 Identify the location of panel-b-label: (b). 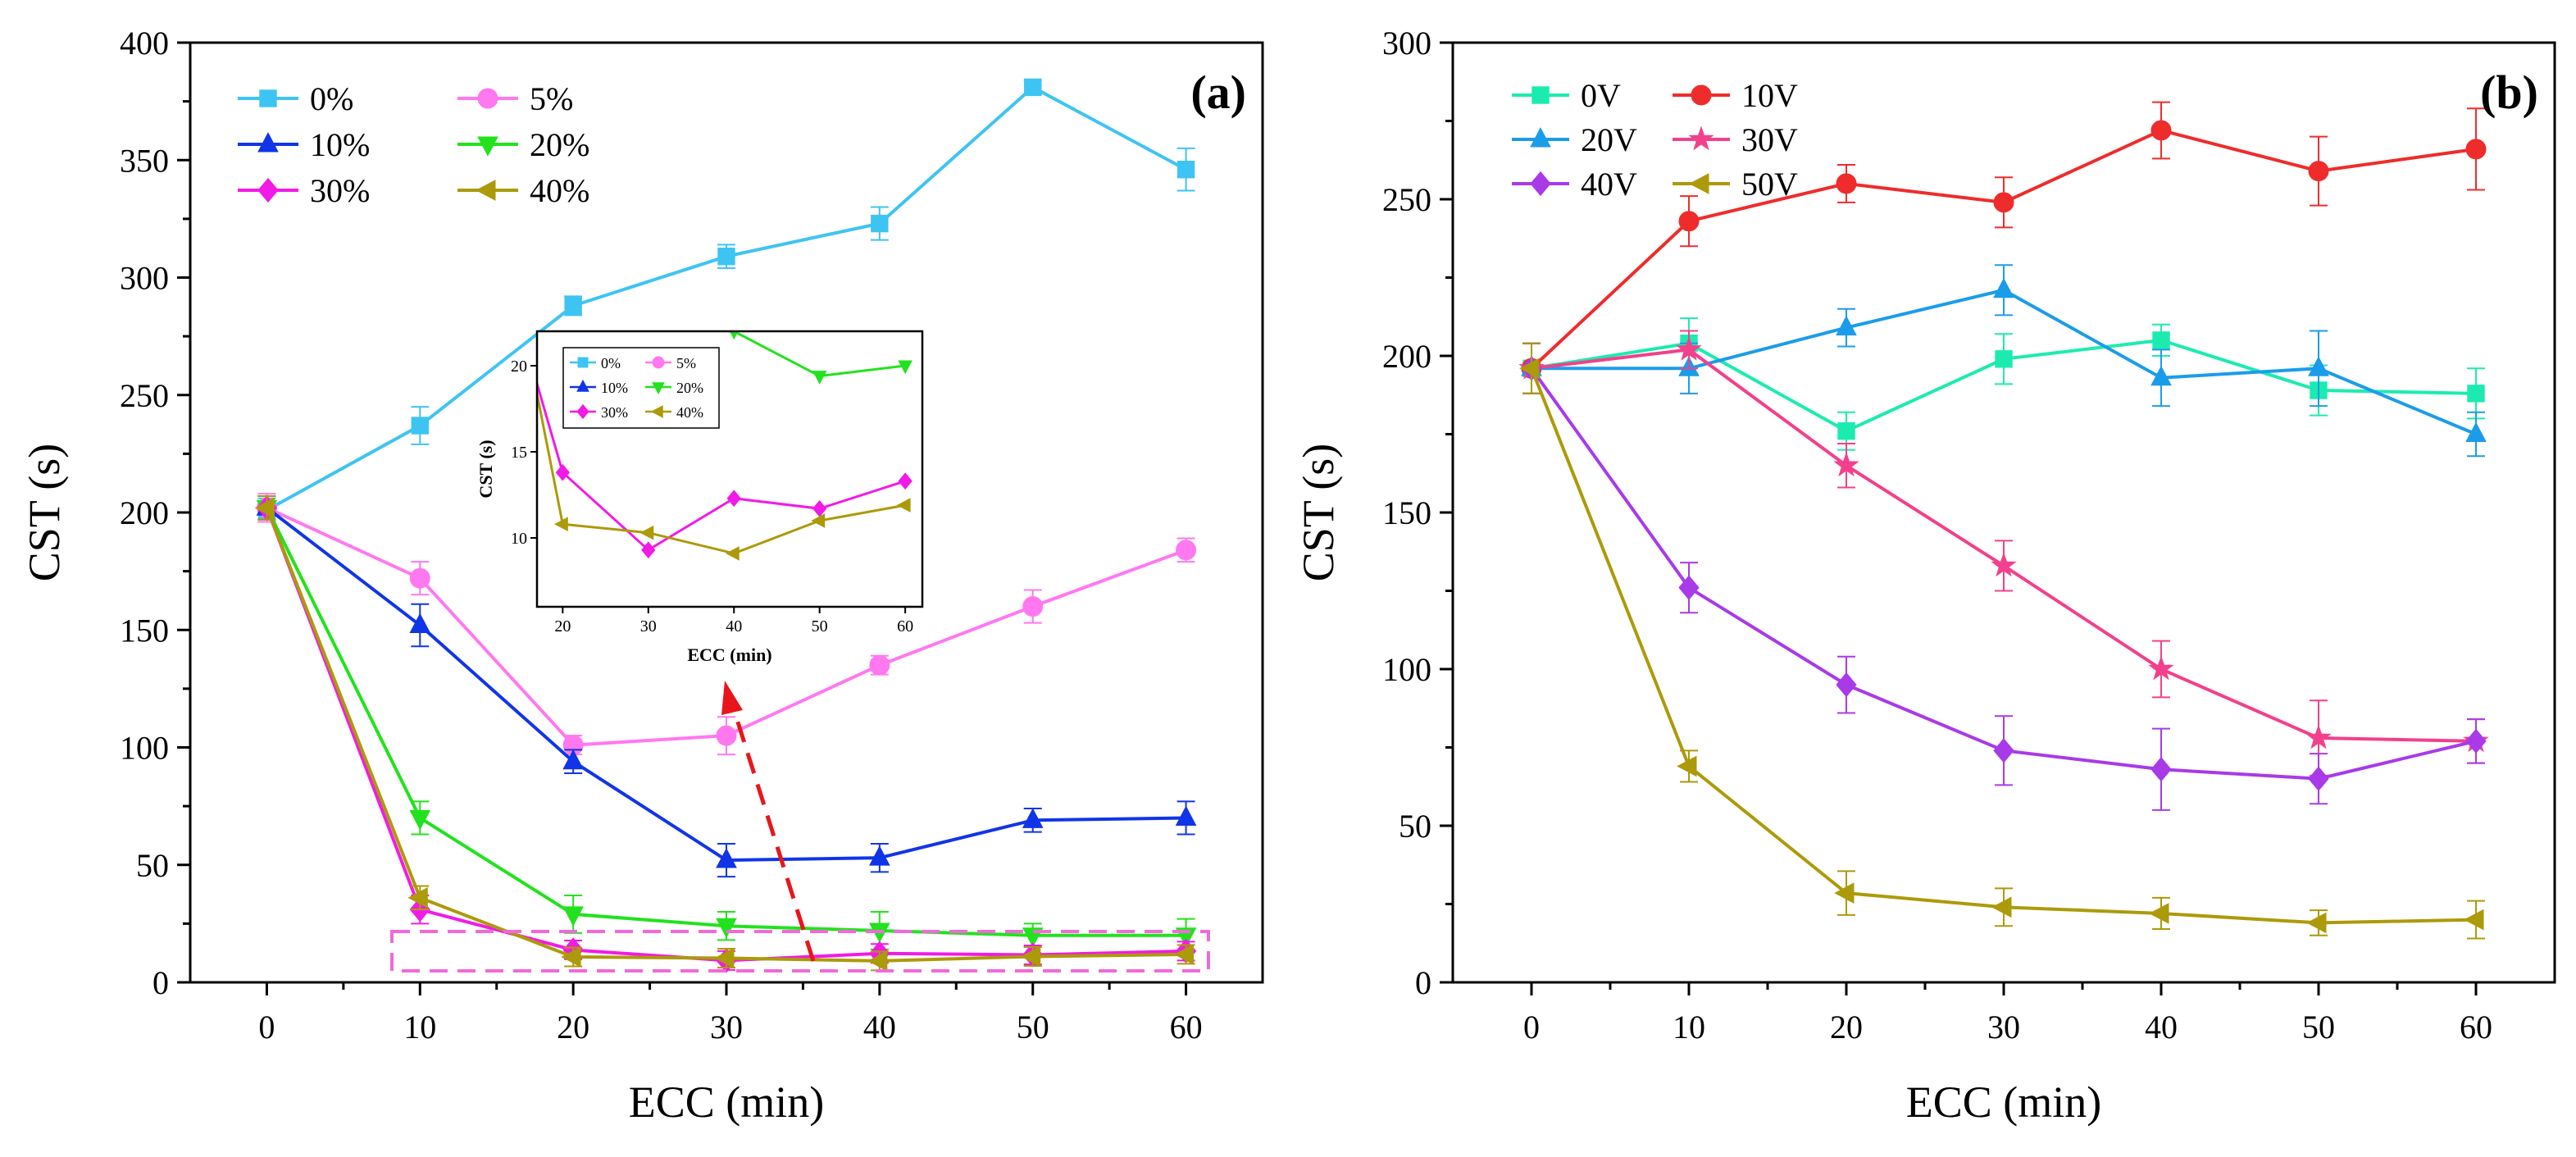
(2509, 93).